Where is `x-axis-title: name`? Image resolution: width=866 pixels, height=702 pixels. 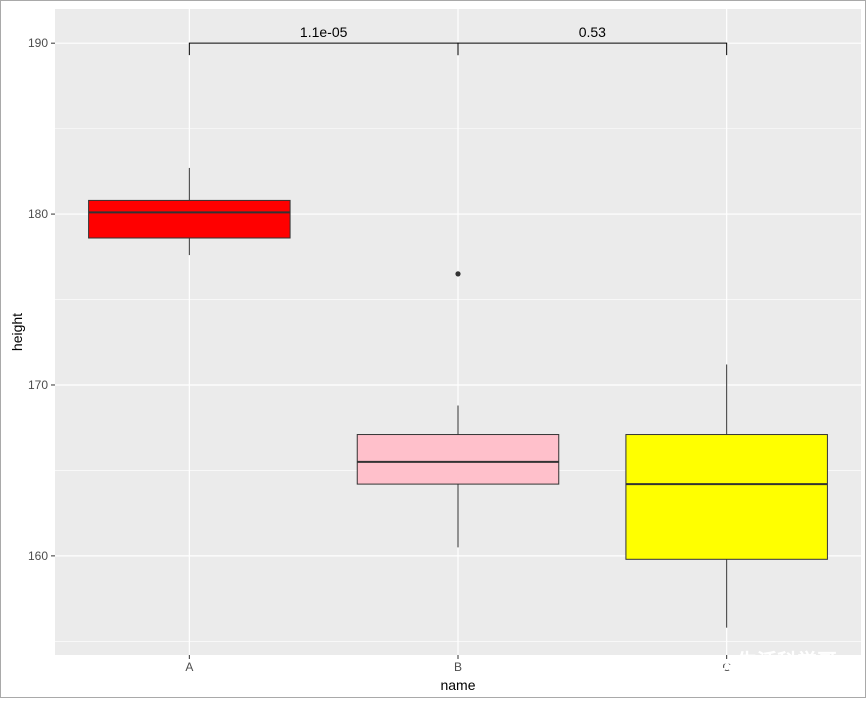 x-axis-title: name is located at coordinates (457, 685).